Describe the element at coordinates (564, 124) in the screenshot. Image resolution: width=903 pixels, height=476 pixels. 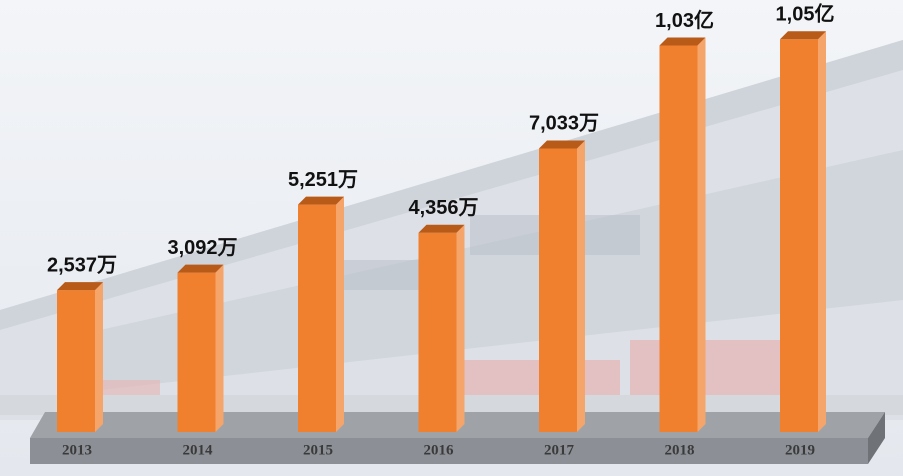
I see `value-label: 7,033万` at that location.